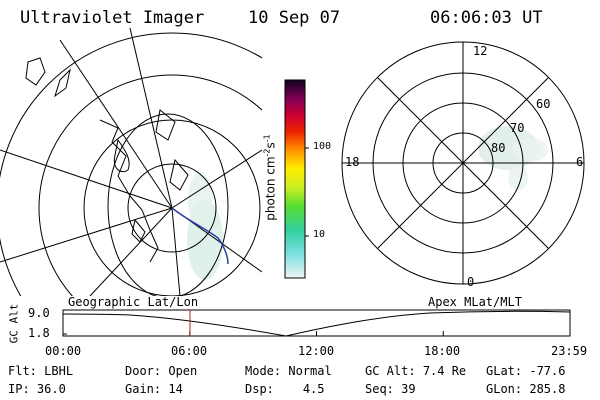  I want to click on timeline-xtick: 06:00, so click(189, 351).